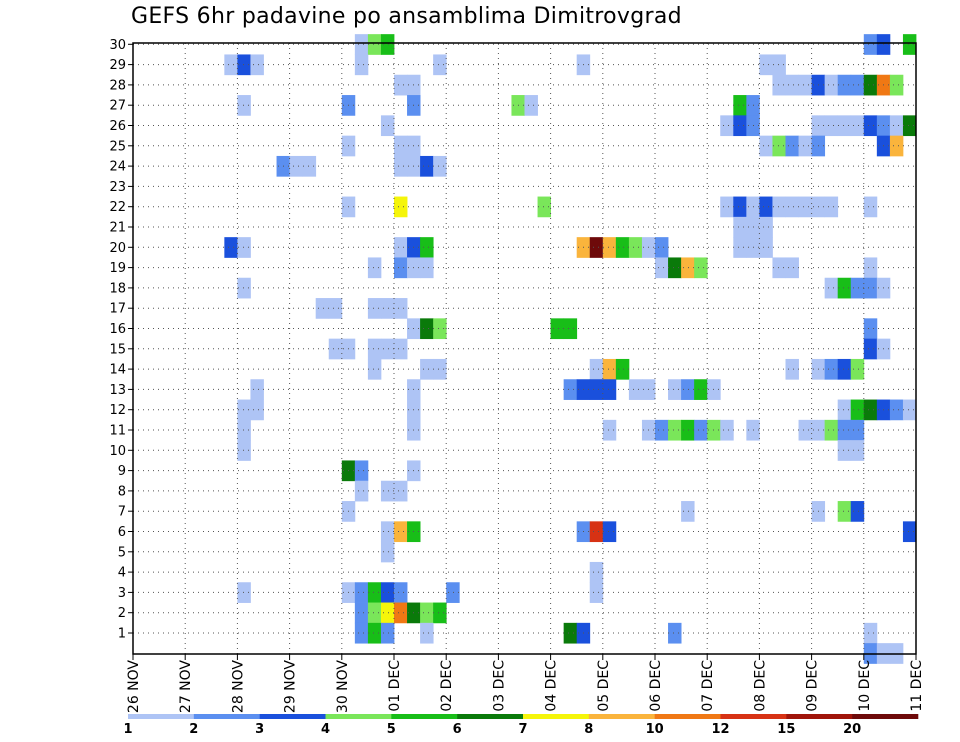 The height and width of the screenshot is (742, 960). What do you see at coordinates (760, 686) in the screenshot?
I see `x-tick-label: 08 DEC` at bounding box center [760, 686].